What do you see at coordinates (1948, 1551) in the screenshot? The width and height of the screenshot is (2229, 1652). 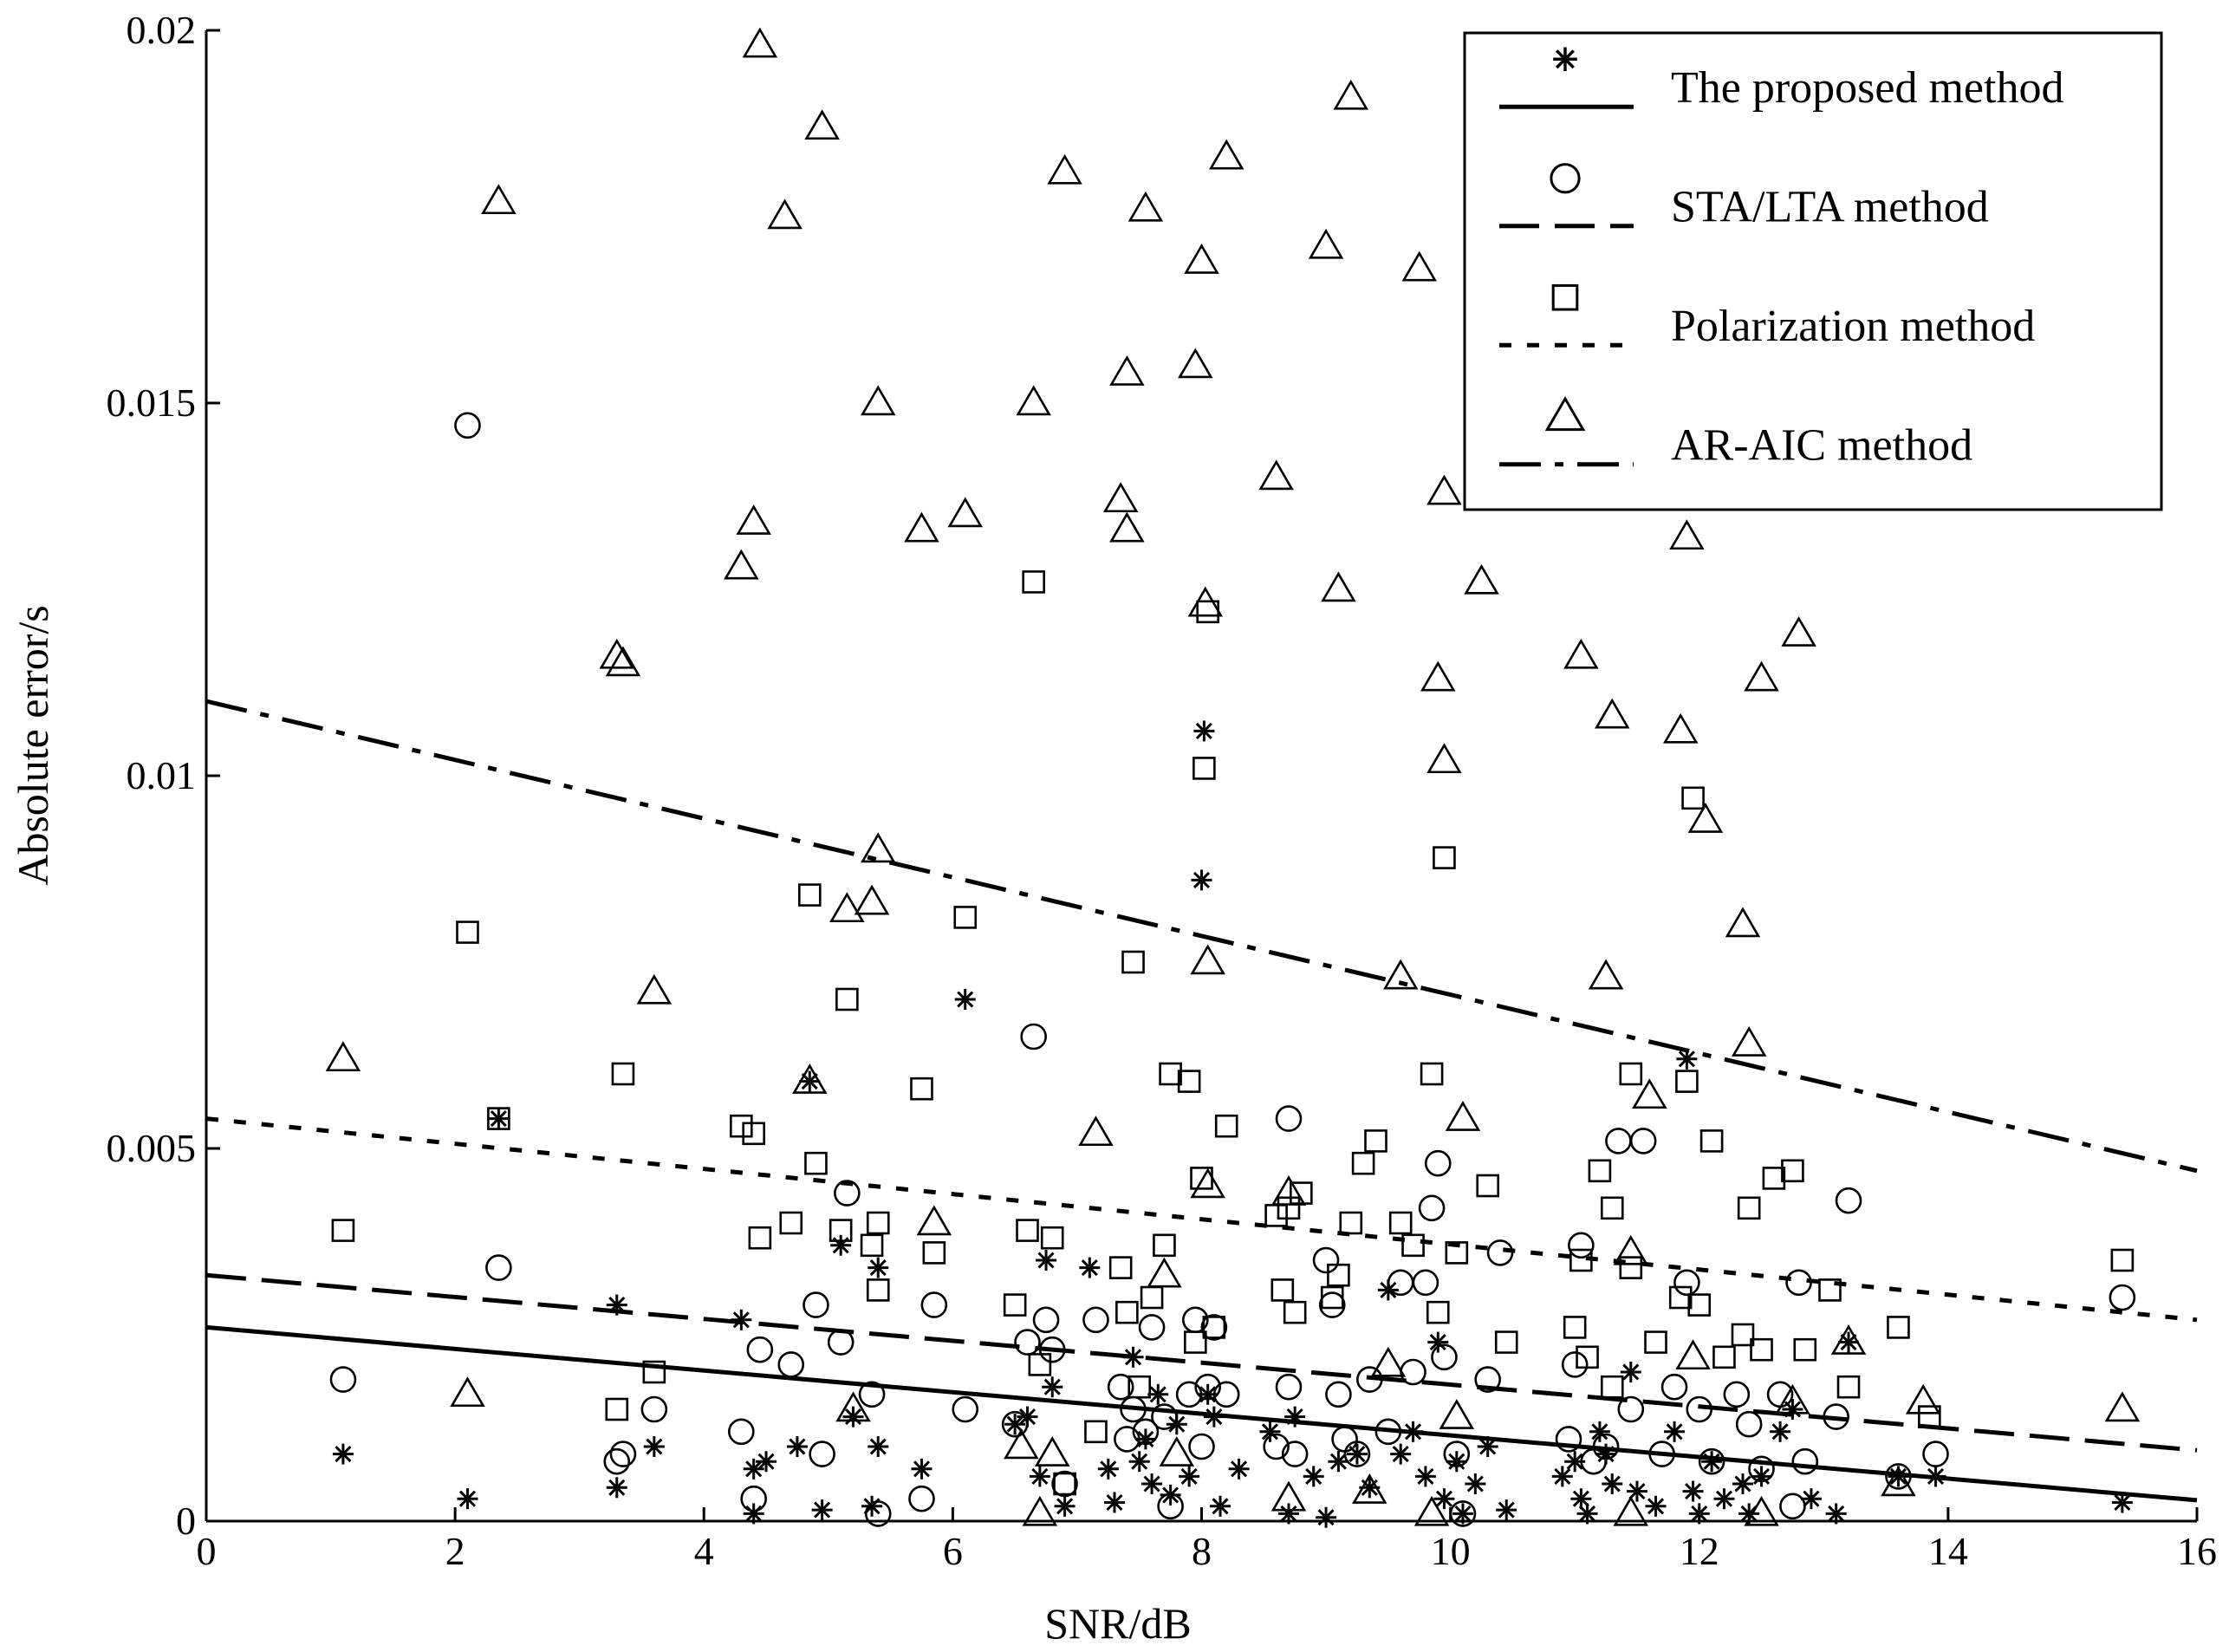 I see `x-tick-label: 14` at bounding box center [1948, 1551].